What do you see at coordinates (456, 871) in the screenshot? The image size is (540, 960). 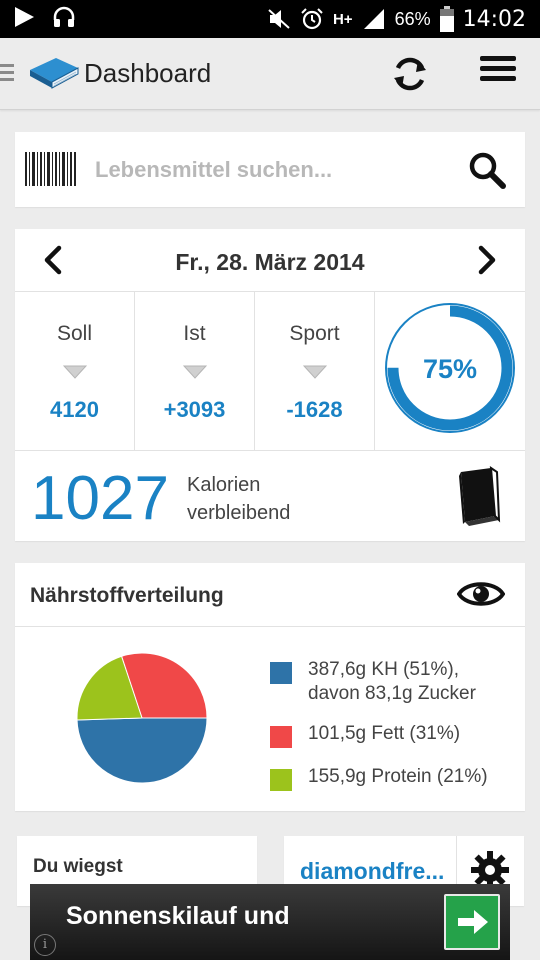 I see `divider` at bounding box center [456, 871].